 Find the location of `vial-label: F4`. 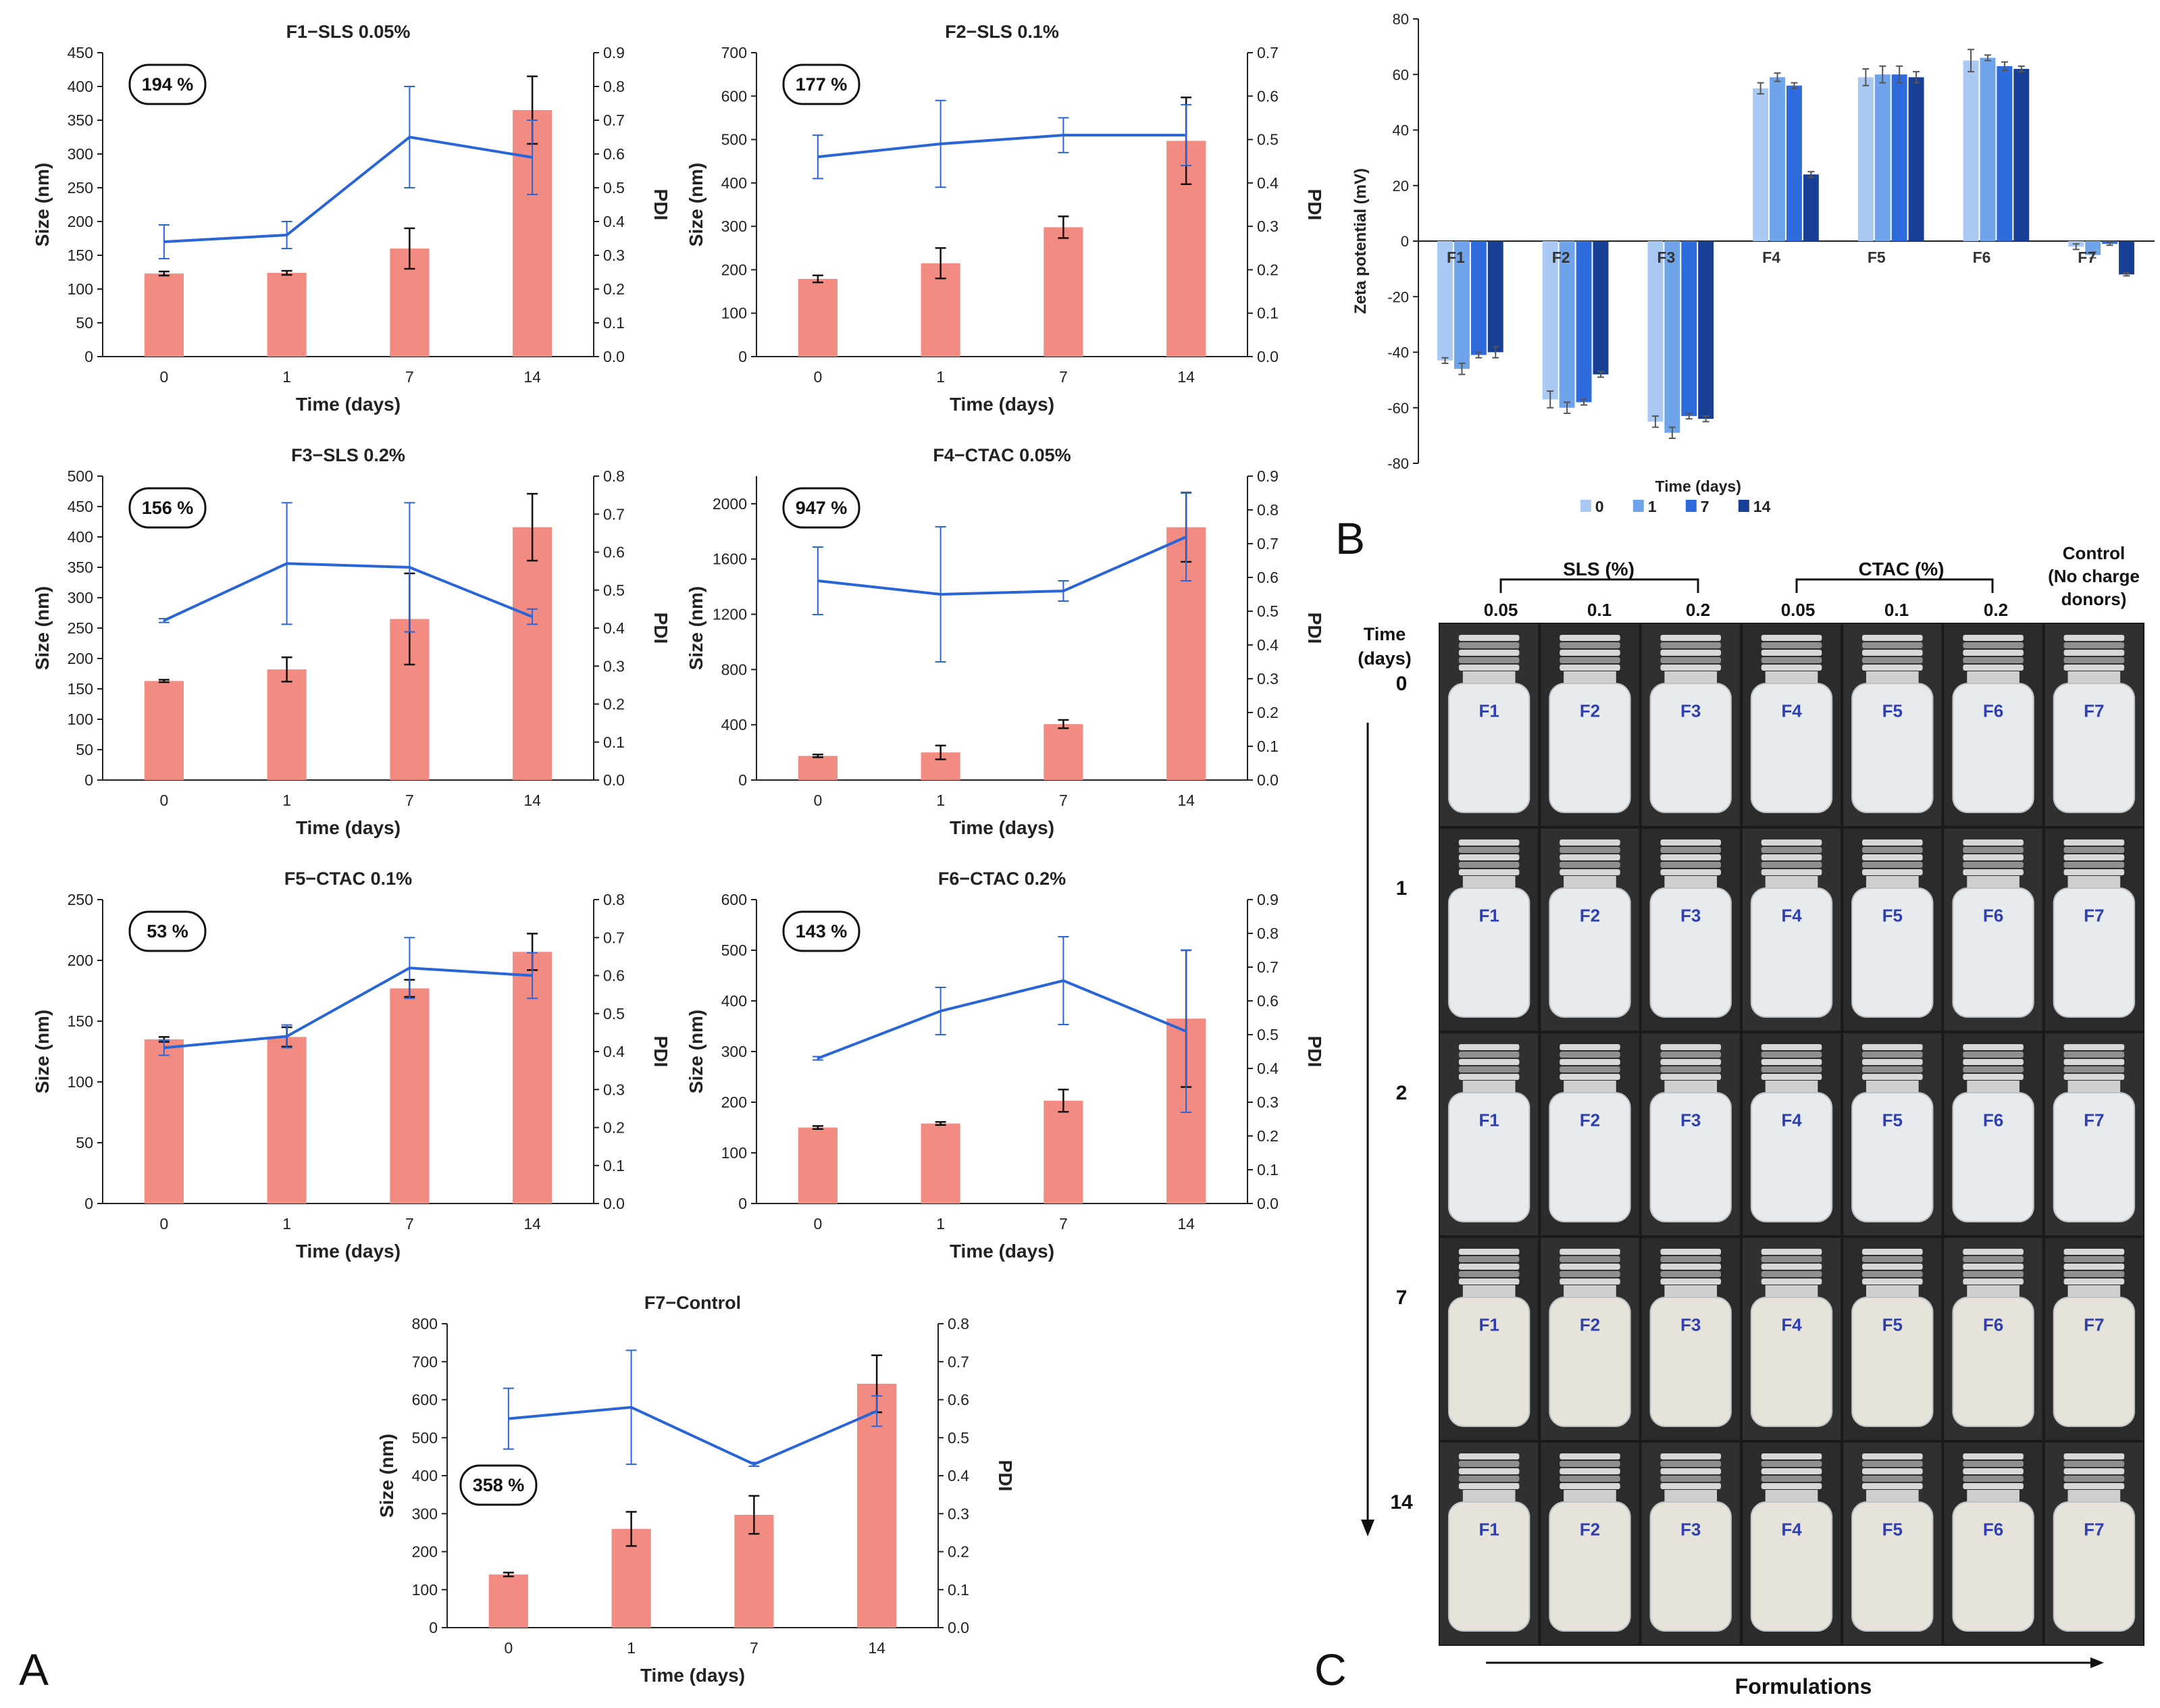

vial-label: F4 is located at coordinates (1791, 1120).